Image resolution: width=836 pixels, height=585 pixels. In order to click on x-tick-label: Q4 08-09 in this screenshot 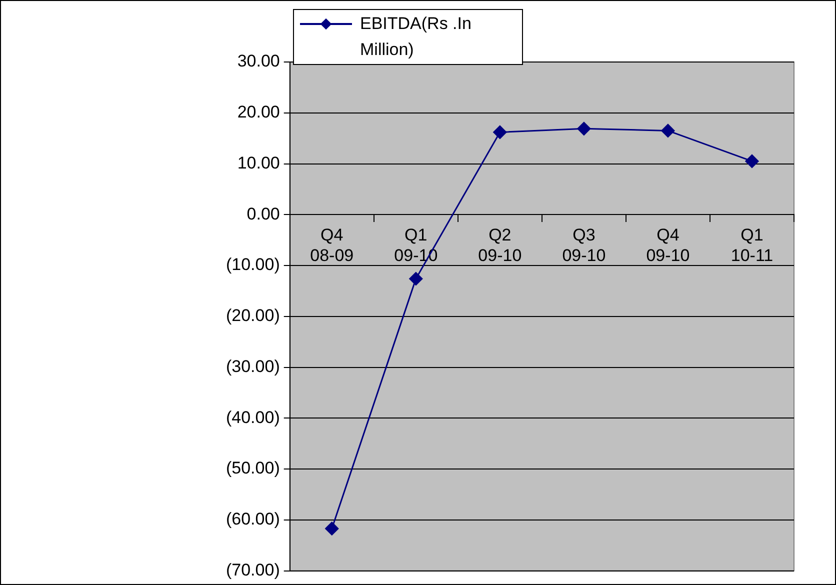, I will do `click(332, 245)`.